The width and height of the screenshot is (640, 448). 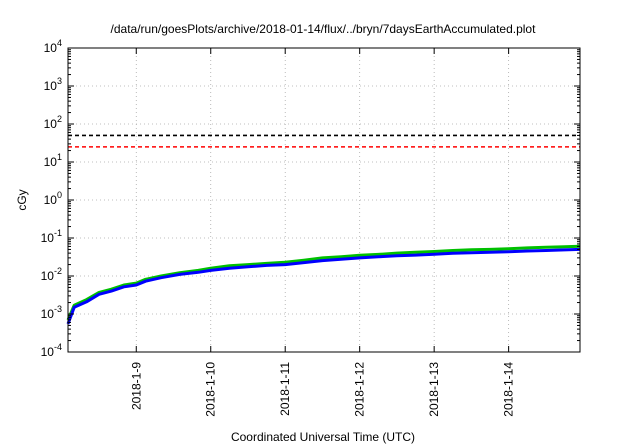 What do you see at coordinates (211, 389) in the screenshot?
I see `x-tick-label: 2018-1-10` at bounding box center [211, 389].